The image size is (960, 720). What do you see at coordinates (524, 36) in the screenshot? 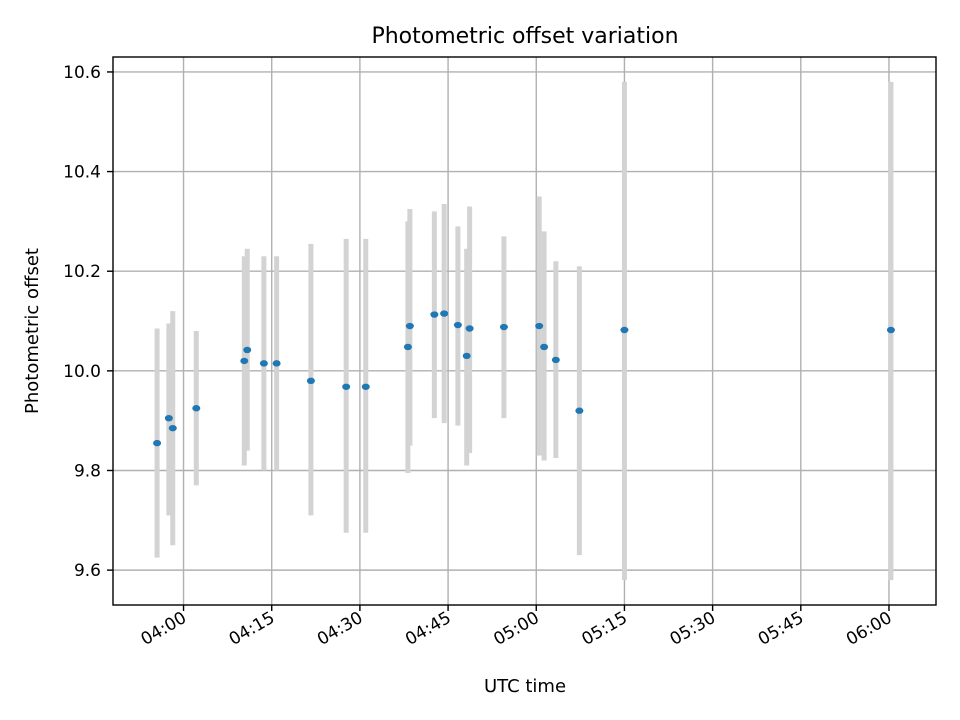
I see `chart-title: Photometric offset variation` at bounding box center [524, 36].